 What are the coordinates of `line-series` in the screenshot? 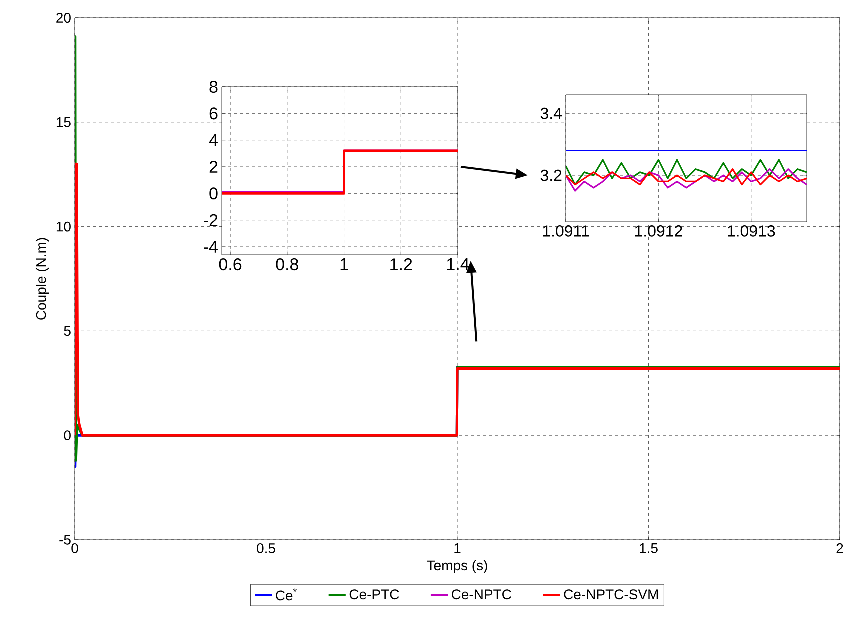 It's located at (686, 172).